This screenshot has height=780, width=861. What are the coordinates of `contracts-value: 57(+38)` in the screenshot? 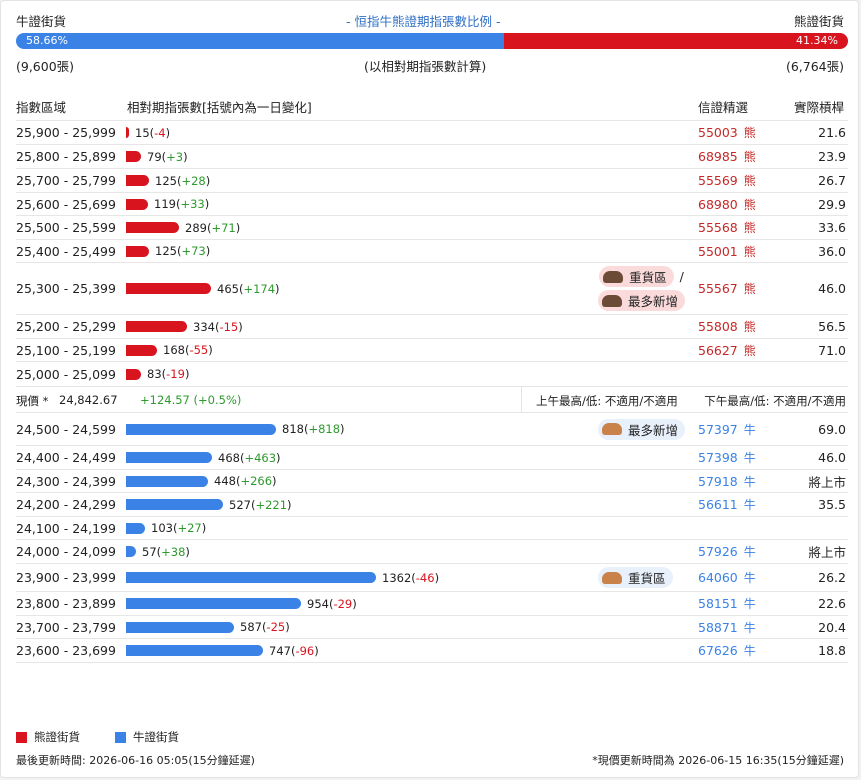 It's located at (166, 551).